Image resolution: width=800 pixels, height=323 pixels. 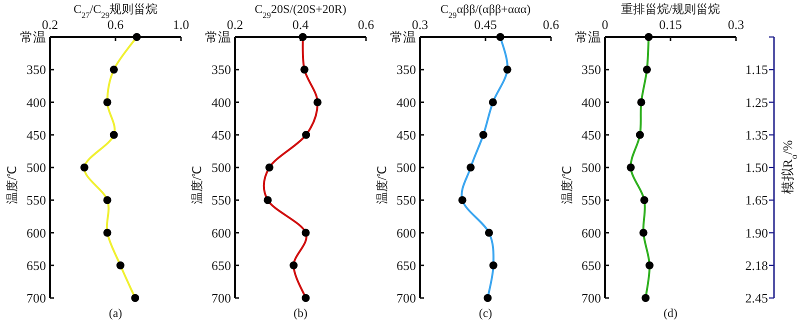 What do you see at coordinates (300, 11) in the screenshot?
I see `chart-title: C$_{29}$20S/(20S+20R)` at bounding box center [300, 11].